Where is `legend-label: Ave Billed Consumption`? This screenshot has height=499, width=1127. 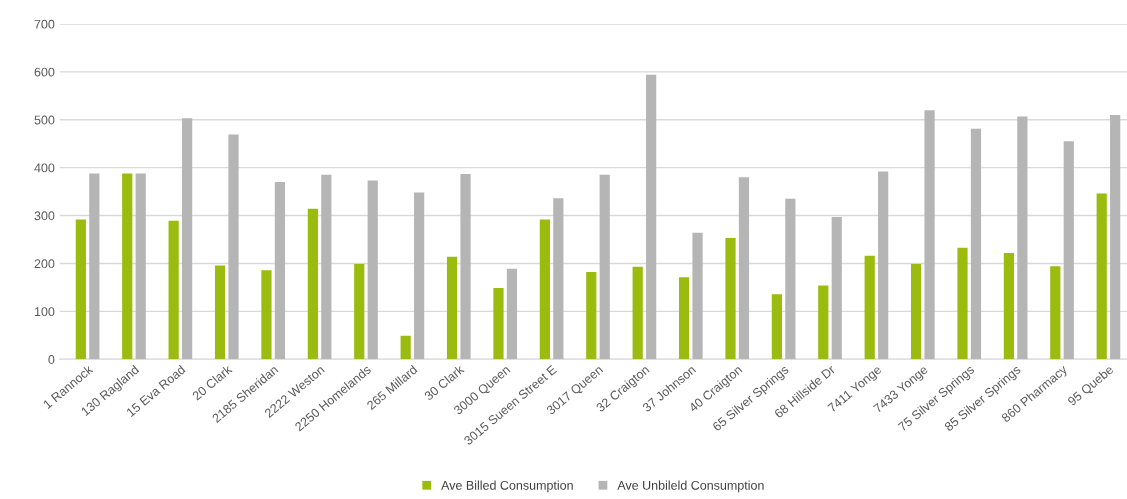
legend-label: Ave Billed Consumption is located at coordinates (507, 486).